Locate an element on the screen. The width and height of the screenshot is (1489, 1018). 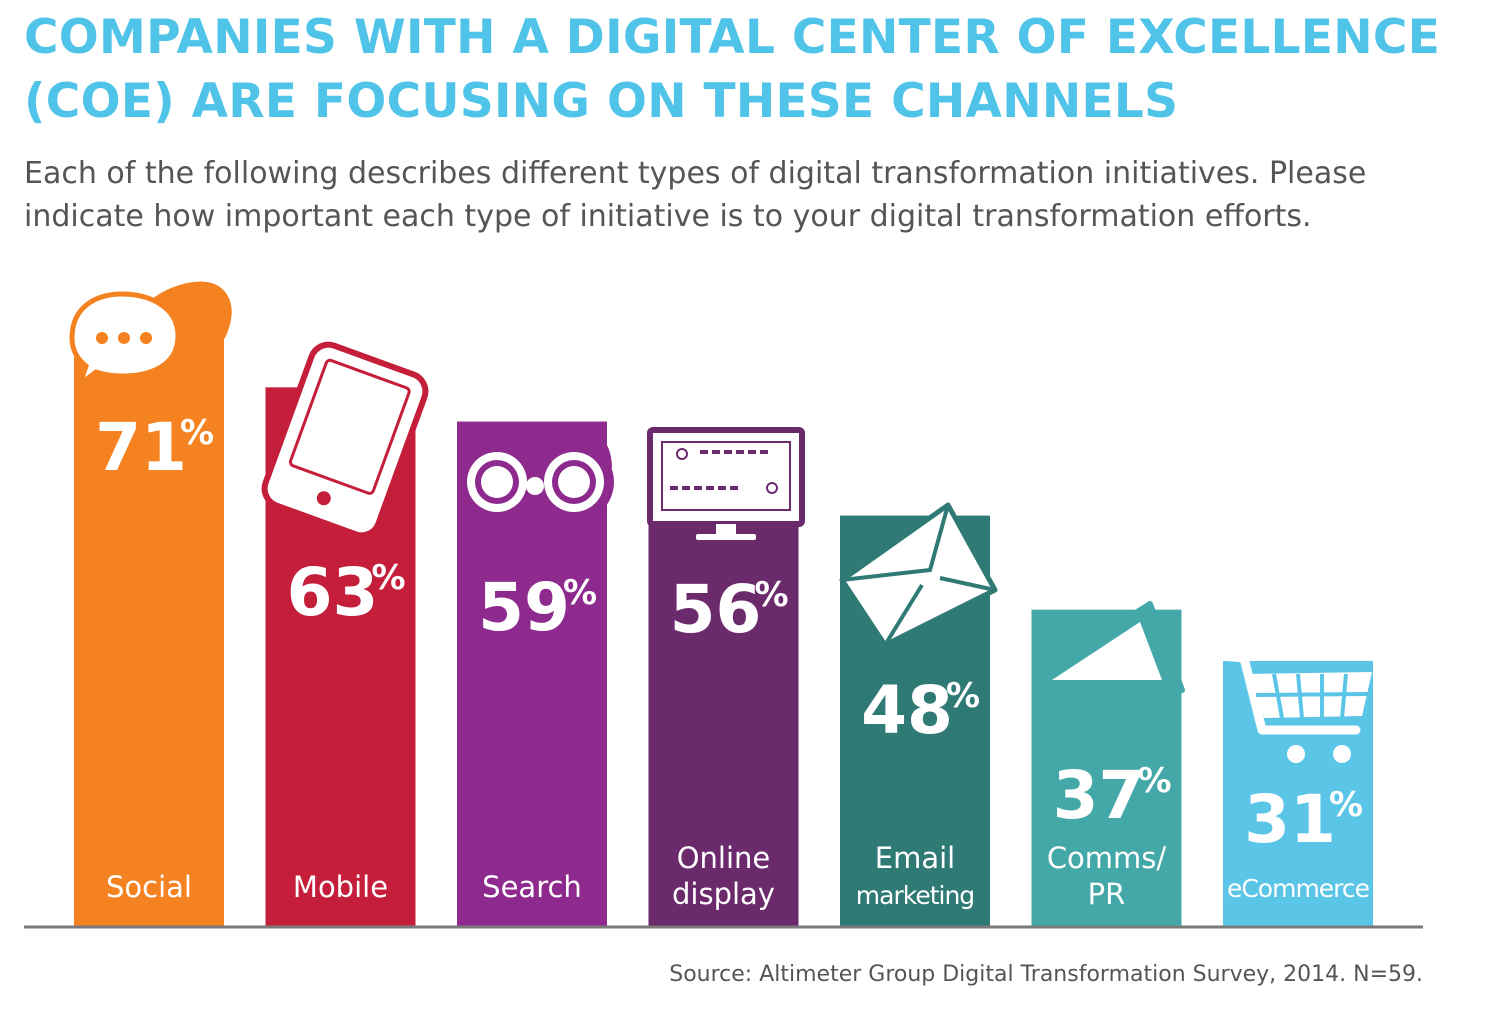
value-label: 56 is located at coordinates (716, 609).